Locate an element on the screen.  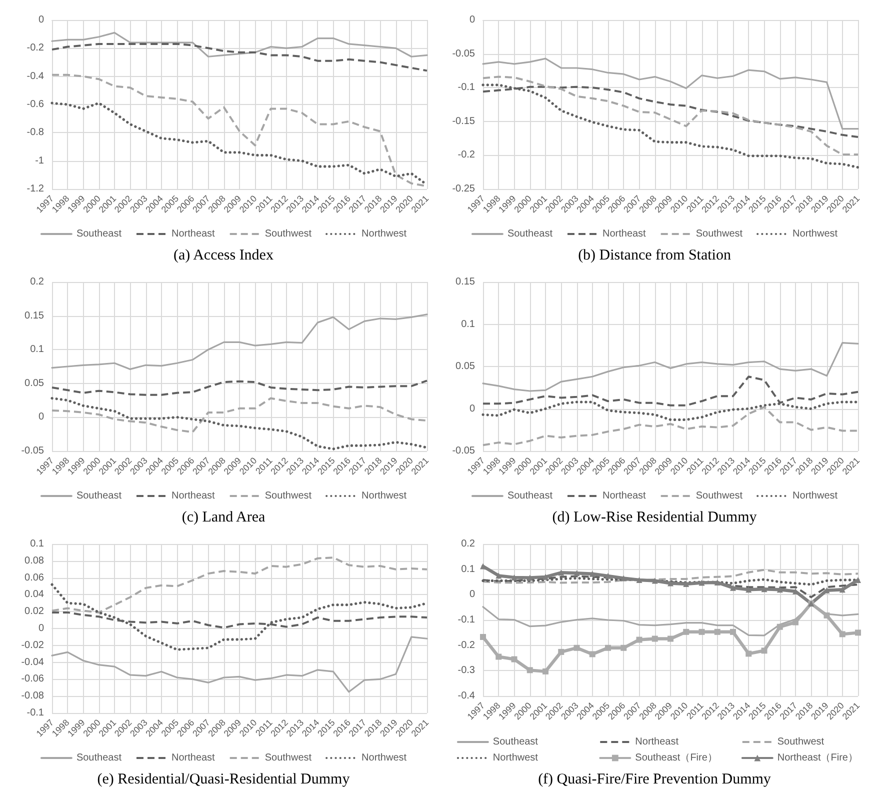
y-tick-label: -0.06 is located at coordinates (32, 679).